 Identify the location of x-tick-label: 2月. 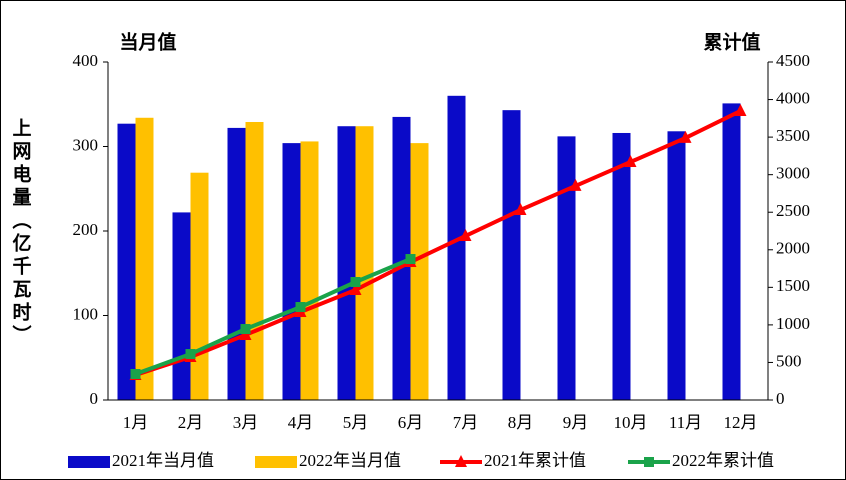
(191, 422).